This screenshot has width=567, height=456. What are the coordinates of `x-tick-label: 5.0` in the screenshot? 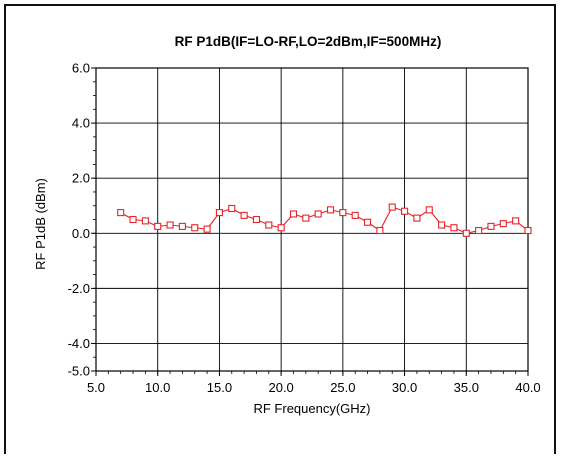 It's located at (96, 387).